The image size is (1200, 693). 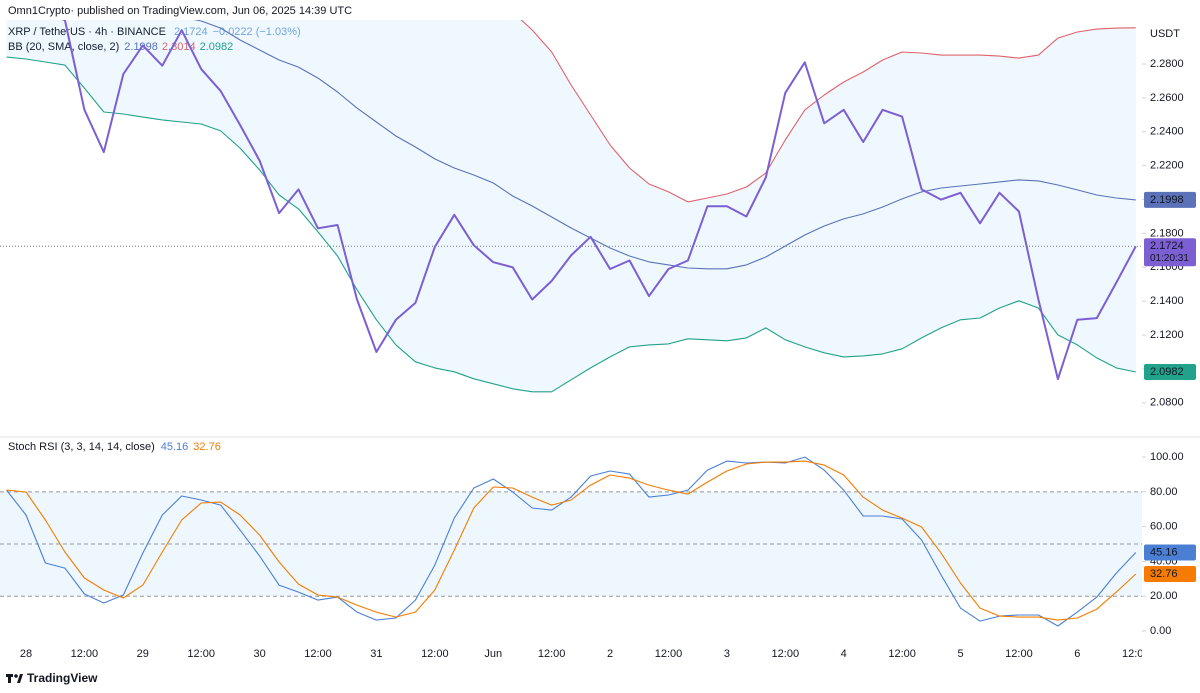 What do you see at coordinates (1164, 552) in the screenshot?
I see `axis-value-label: 45.16` at bounding box center [1164, 552].